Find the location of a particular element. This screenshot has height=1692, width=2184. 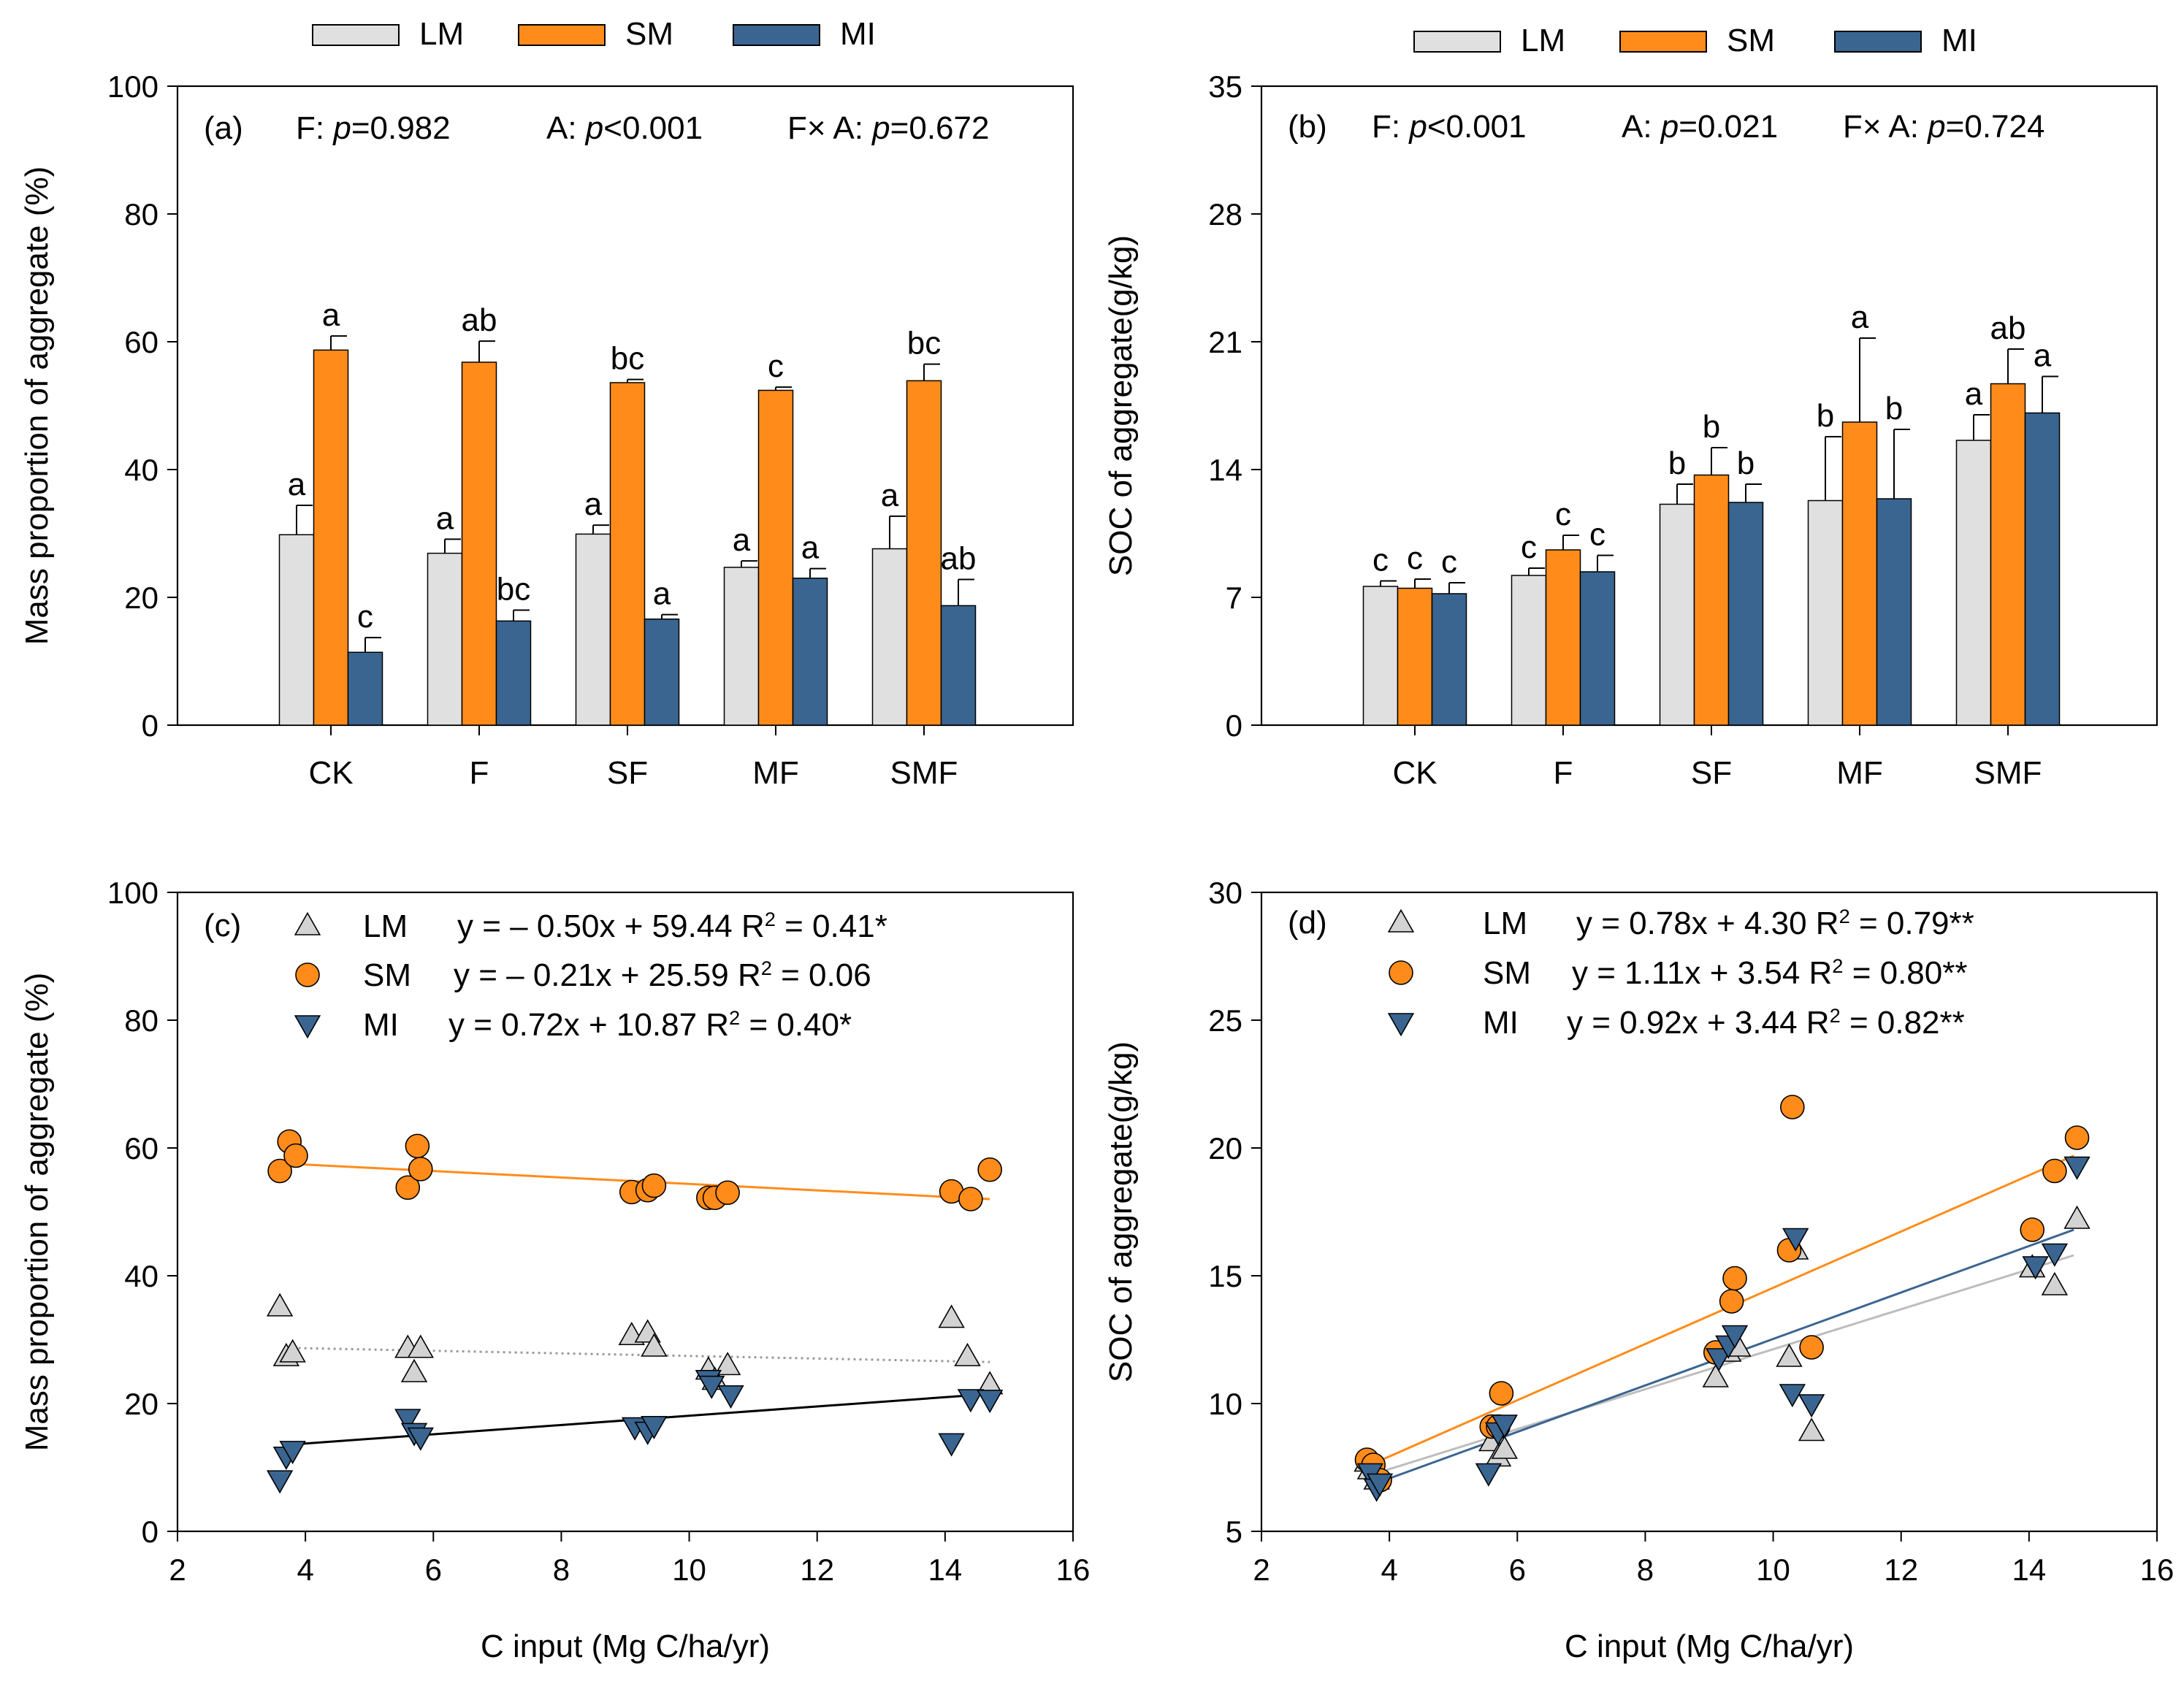

legend-label-mi: MI is located at coordinates (381, 1025).